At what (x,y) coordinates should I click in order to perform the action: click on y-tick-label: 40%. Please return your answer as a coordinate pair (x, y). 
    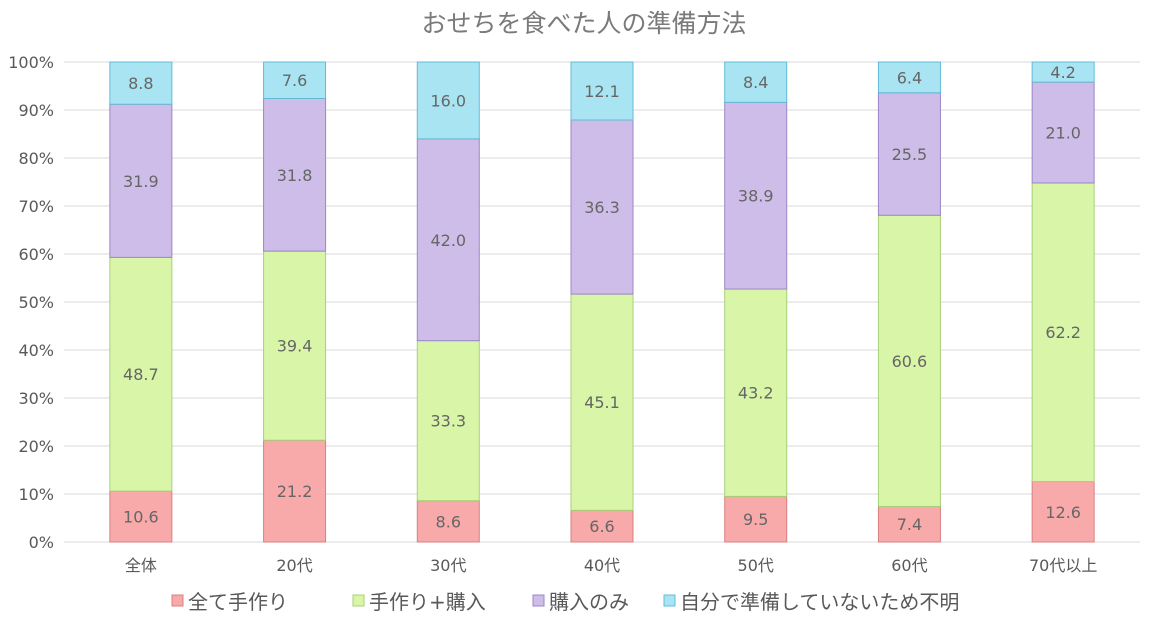
    Looking at the image, I should click on (36, 350).